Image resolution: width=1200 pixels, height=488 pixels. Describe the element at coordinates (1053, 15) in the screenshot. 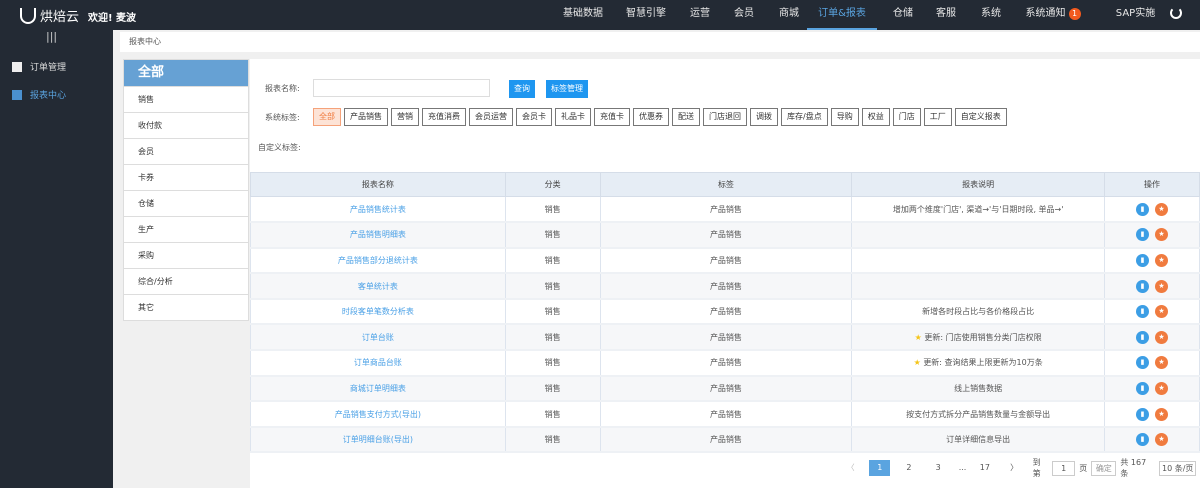

I see `nav-item: 系统通知 1` at that location.